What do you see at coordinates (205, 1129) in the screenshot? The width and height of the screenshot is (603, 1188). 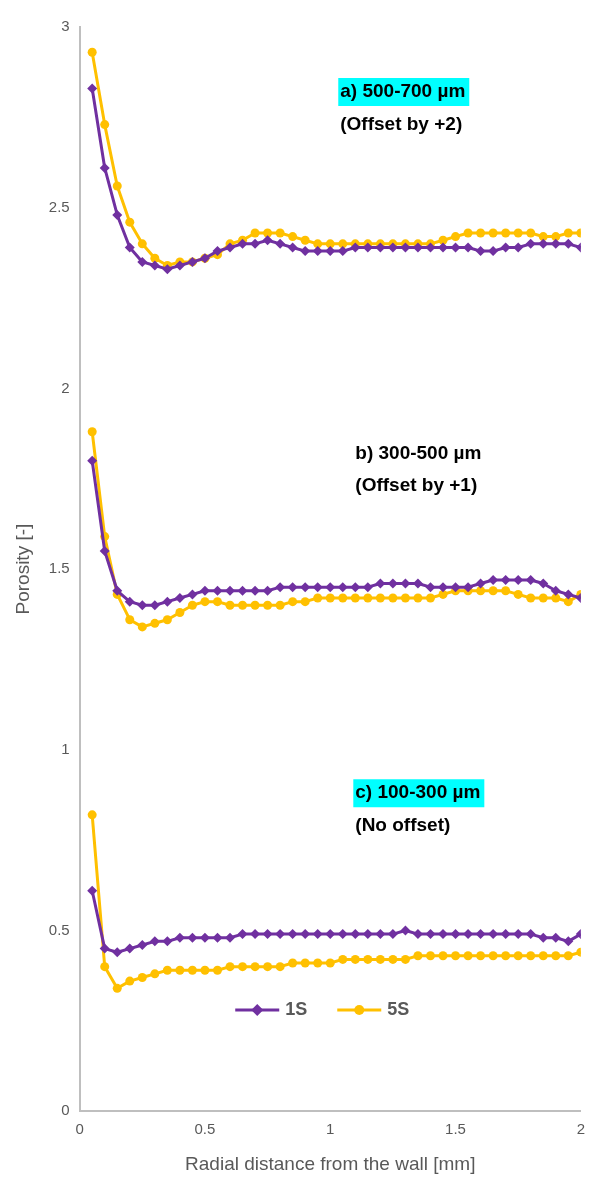 I see `x-tick-label: 0.5` at bounding box center [205, 1129].